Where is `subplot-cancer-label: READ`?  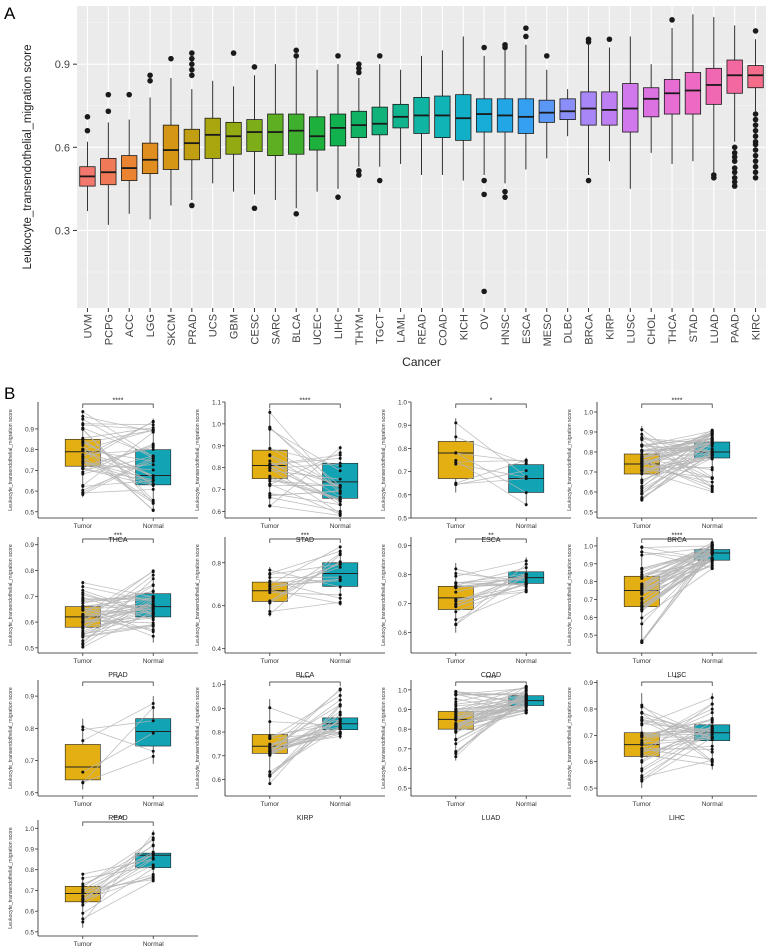 subplot-cancer-label: READ is located at coordinates (117, 818).